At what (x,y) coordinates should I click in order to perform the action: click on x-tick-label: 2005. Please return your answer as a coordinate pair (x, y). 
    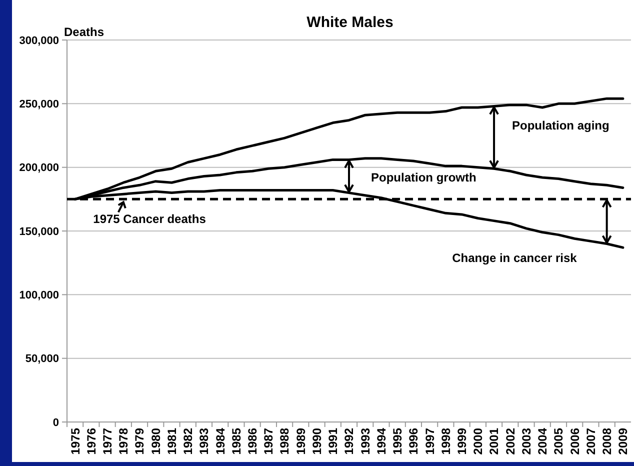
    Looking at the image, I should click on (559, 441).